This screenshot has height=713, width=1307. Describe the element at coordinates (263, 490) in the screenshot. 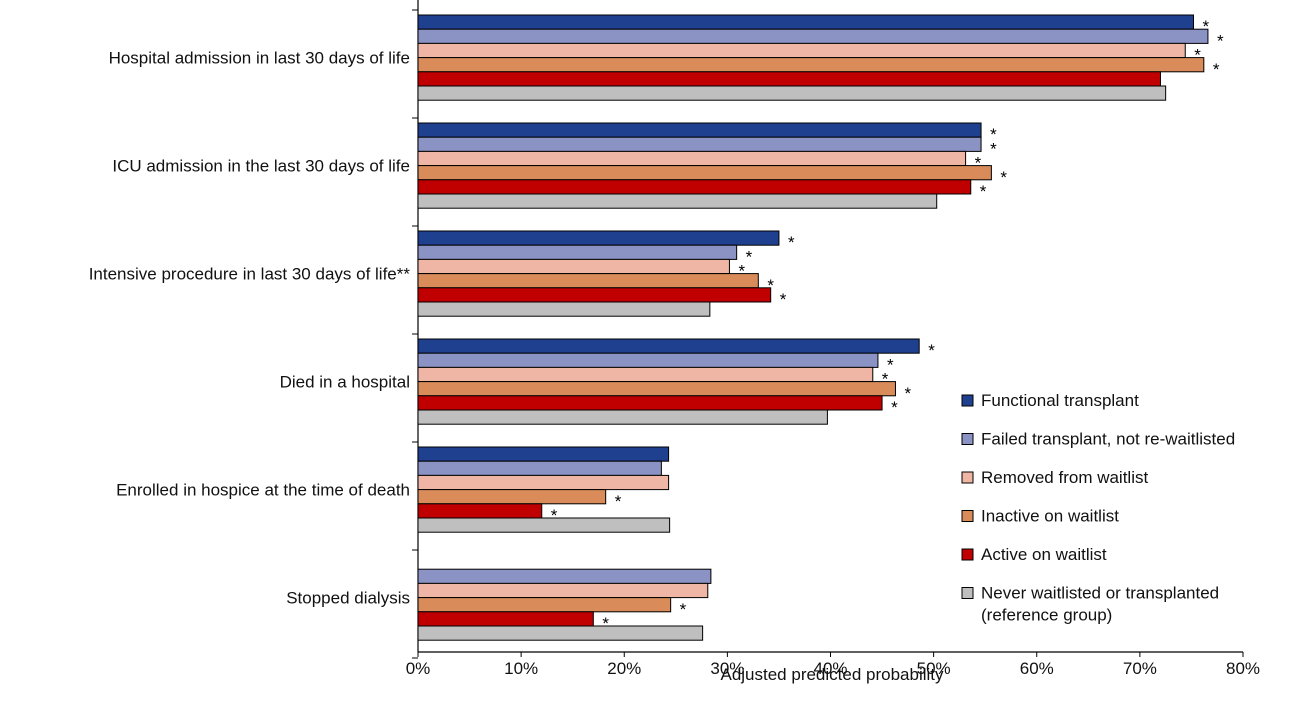

I see `category-label: Enrolled in hospice at the time of death` at that location.